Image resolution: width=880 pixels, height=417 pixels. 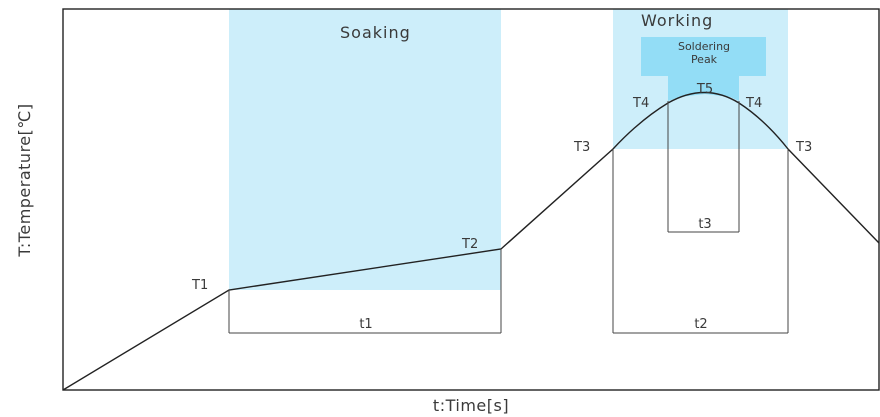 I want to click on x-axis-label: t:Time[s], so click(x=471, y=405).